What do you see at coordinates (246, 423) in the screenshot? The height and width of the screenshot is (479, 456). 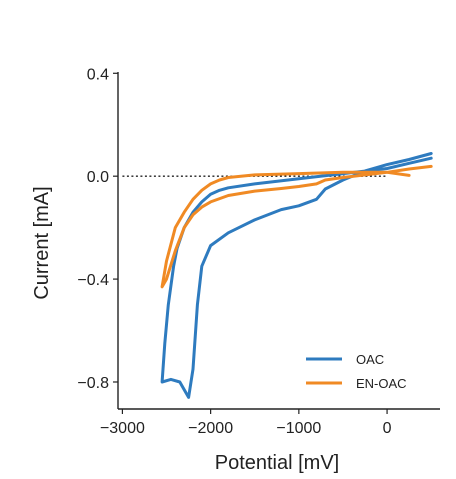 I see `x-ticks: −3000 −2000 −1000 0` at bounding box center [246, 423].